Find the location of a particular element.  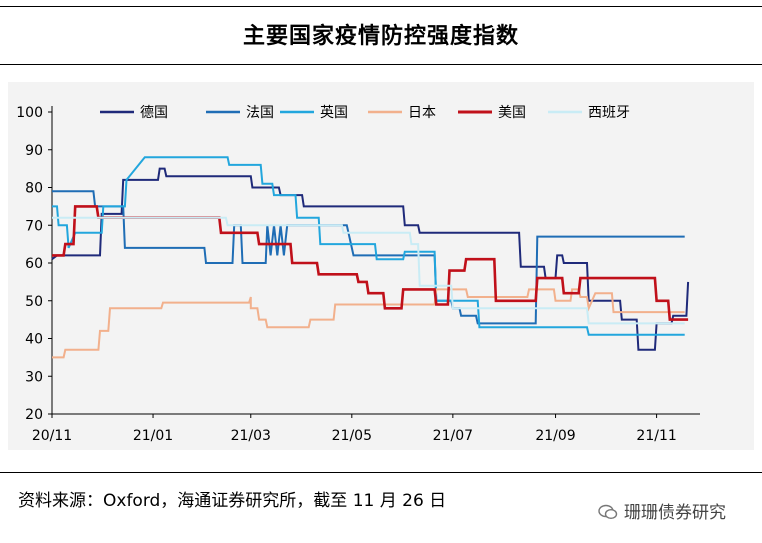

legend-label: 美国 is located at coordinates (512, 113).